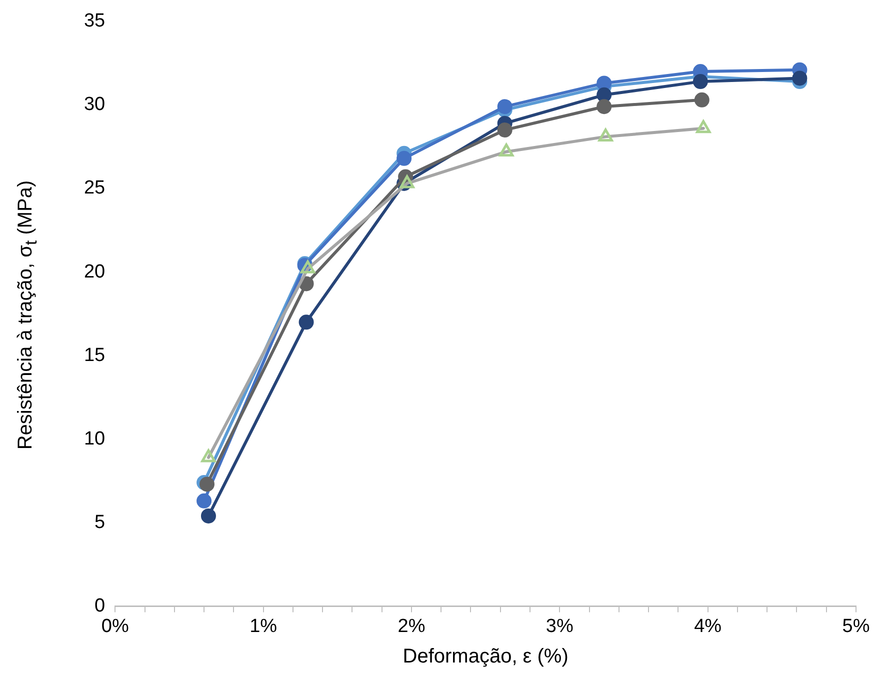 The height and width of the screenshot is (693, 878). What do you see at coordinates (95, 188) in the screenshot?
I see `y-tick-label: 25` at bounding box center [95, 188].